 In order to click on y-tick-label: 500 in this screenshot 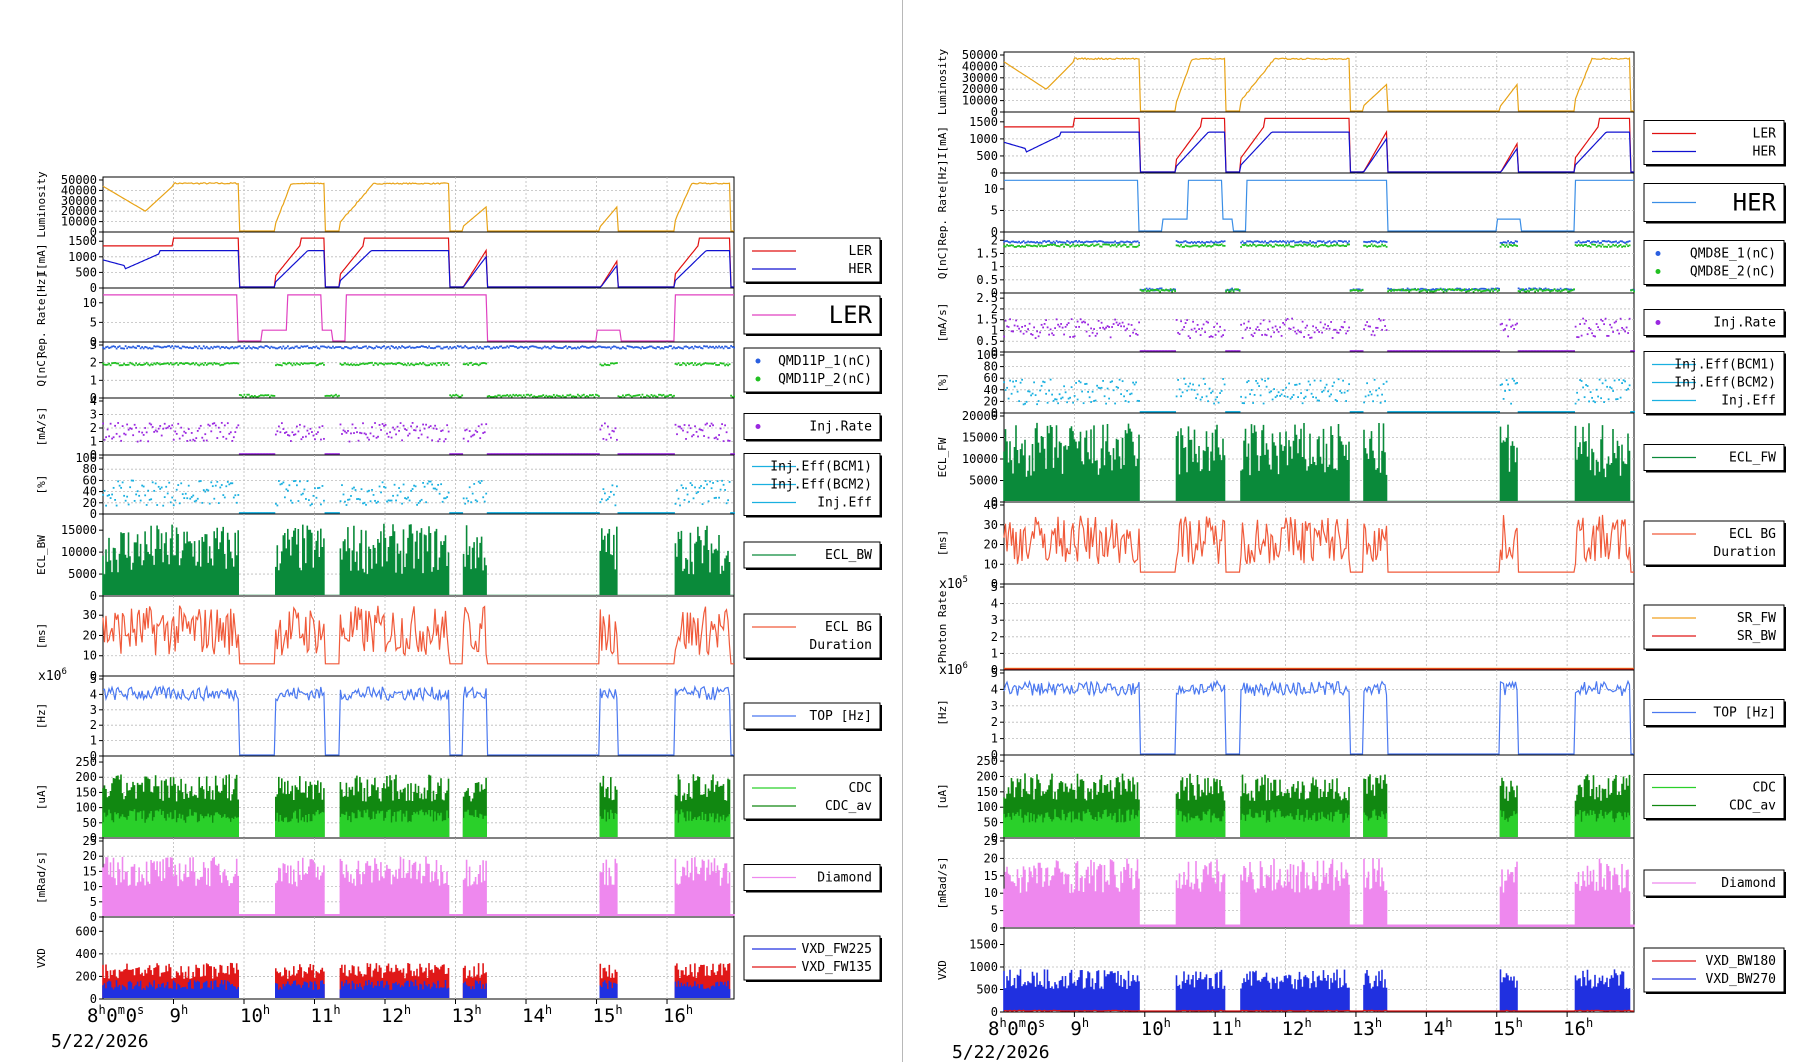, I will do `click(987, 156)`.